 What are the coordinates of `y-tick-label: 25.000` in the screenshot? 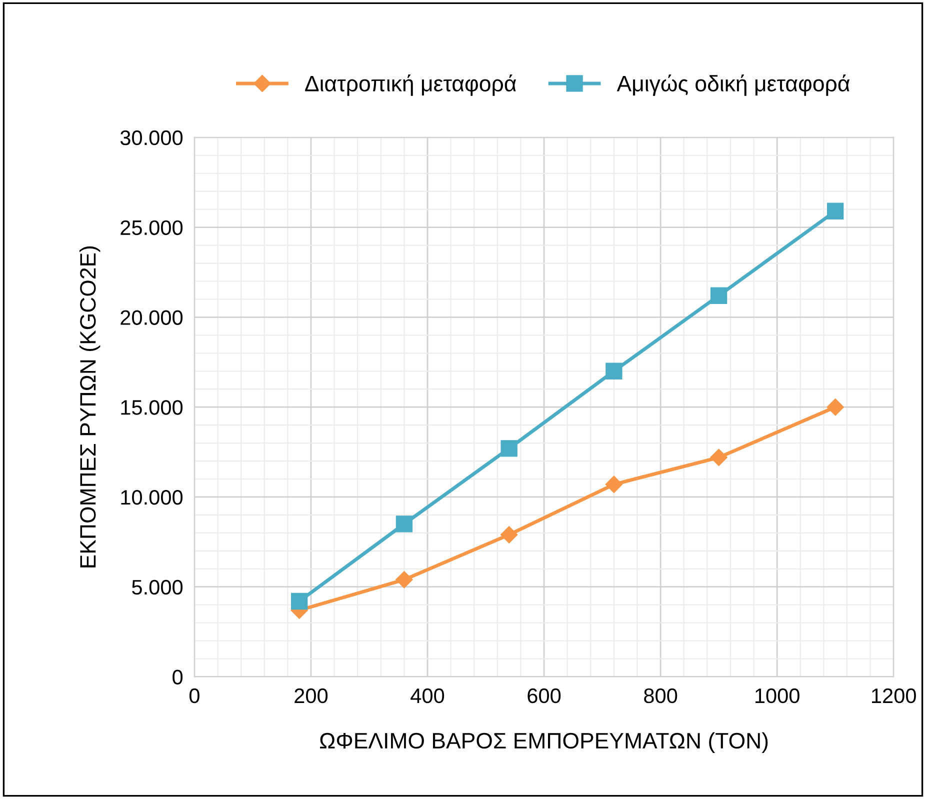 It's located at (151, 228).